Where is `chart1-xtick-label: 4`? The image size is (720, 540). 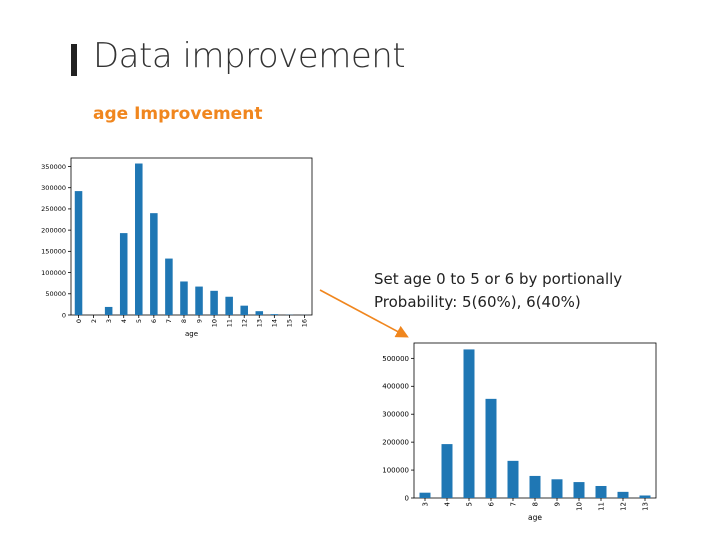 chart1-xtick-label: 4 is located at coordinates (124, 321).